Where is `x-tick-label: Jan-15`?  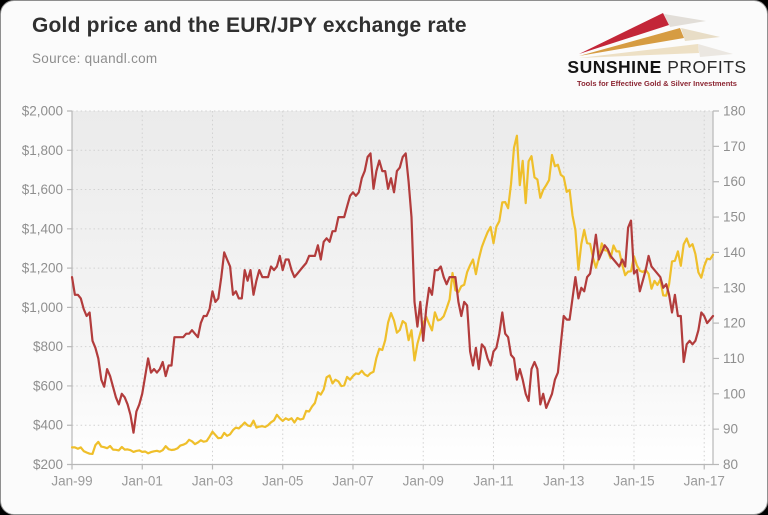 x-tick-label: Jan-15 is located at coordinates (633, 481).